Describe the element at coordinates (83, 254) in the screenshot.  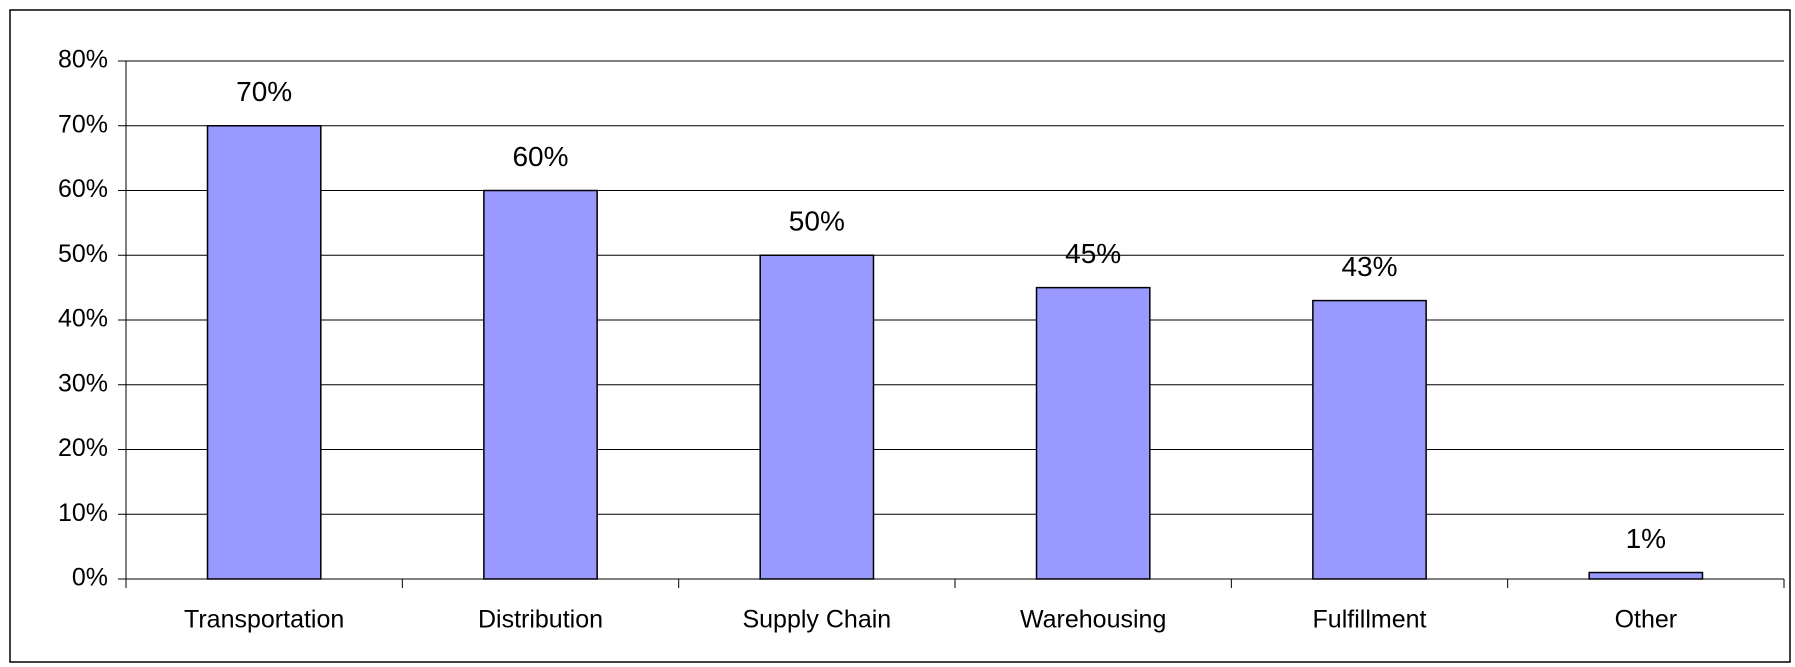
I see `y-tick-label: 50%` at that location.